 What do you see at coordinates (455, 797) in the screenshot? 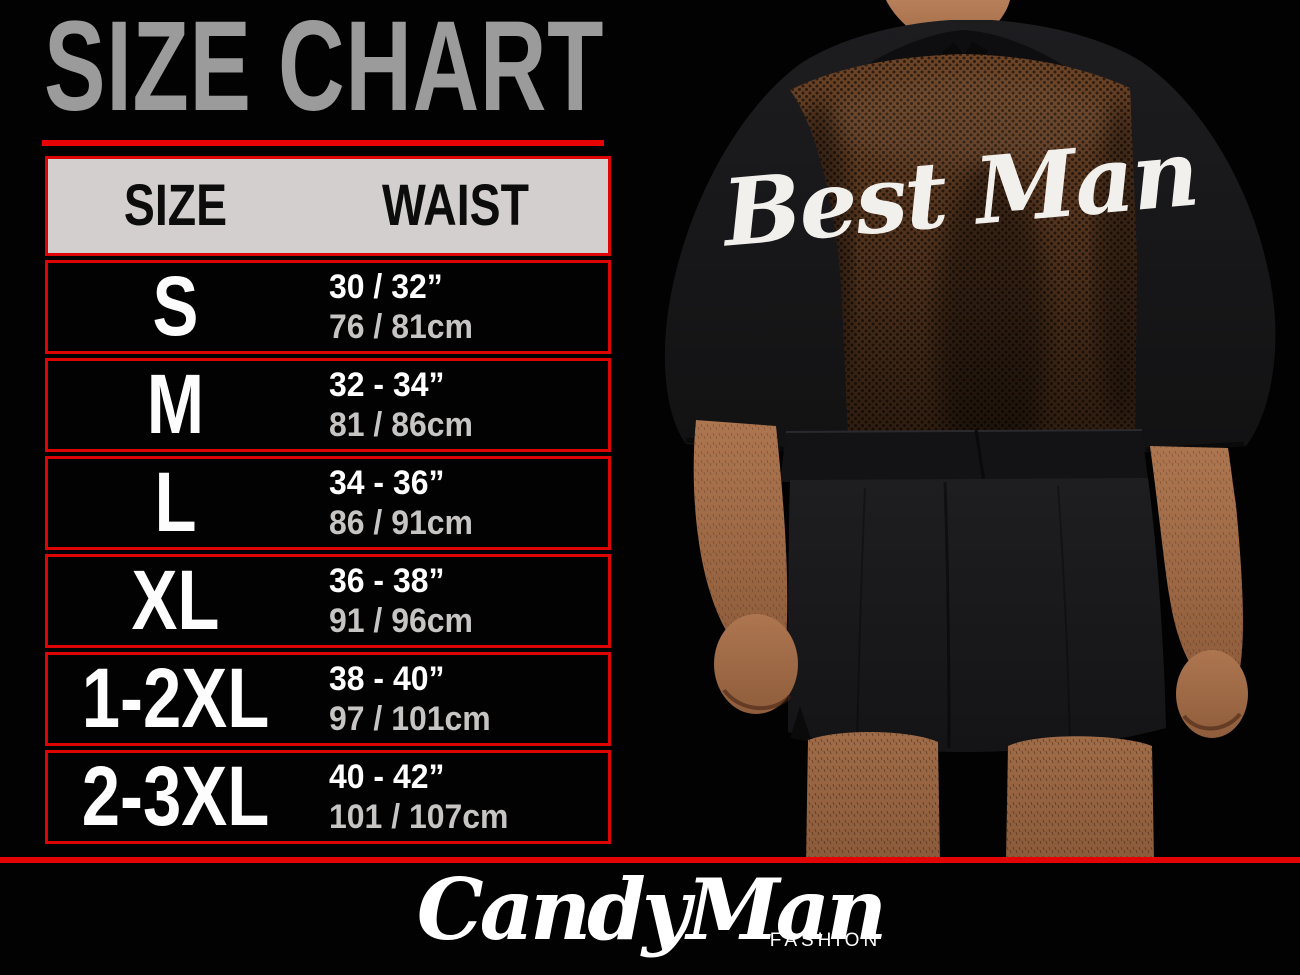
I see `waist-cell: 40 - 42” 101 / 107cm` at bounding box center [455, 797].